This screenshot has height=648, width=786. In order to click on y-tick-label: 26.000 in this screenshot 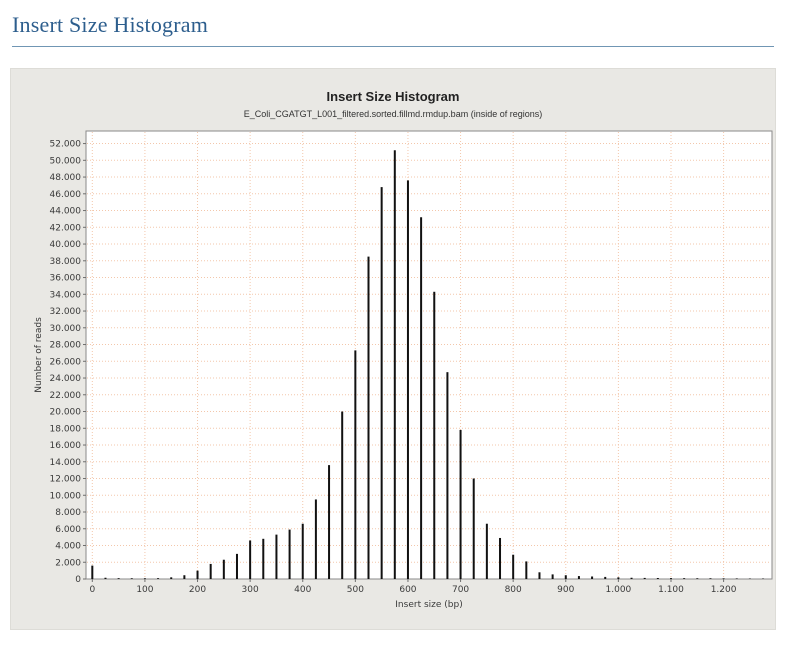, I will do `click(66, 362)`.